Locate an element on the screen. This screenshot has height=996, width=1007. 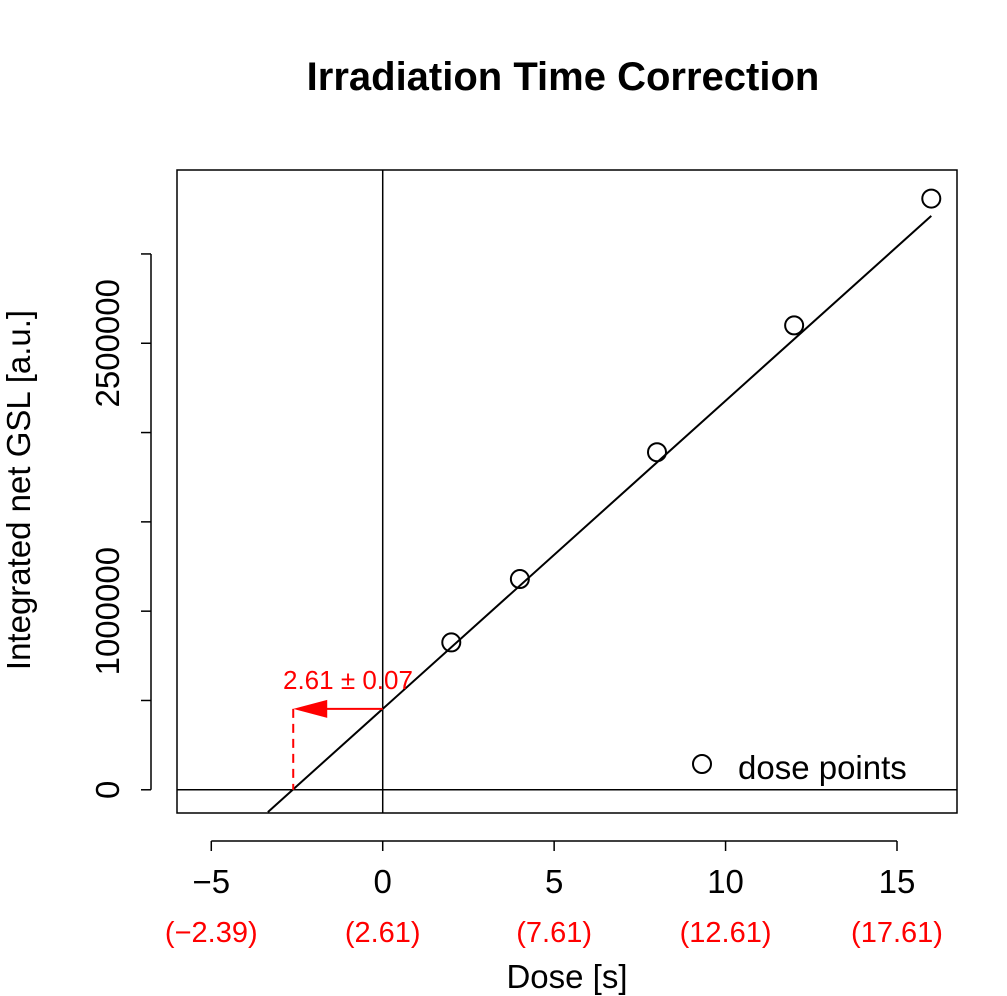
x-tick-label: 10 is located at coordinates (725, 881).